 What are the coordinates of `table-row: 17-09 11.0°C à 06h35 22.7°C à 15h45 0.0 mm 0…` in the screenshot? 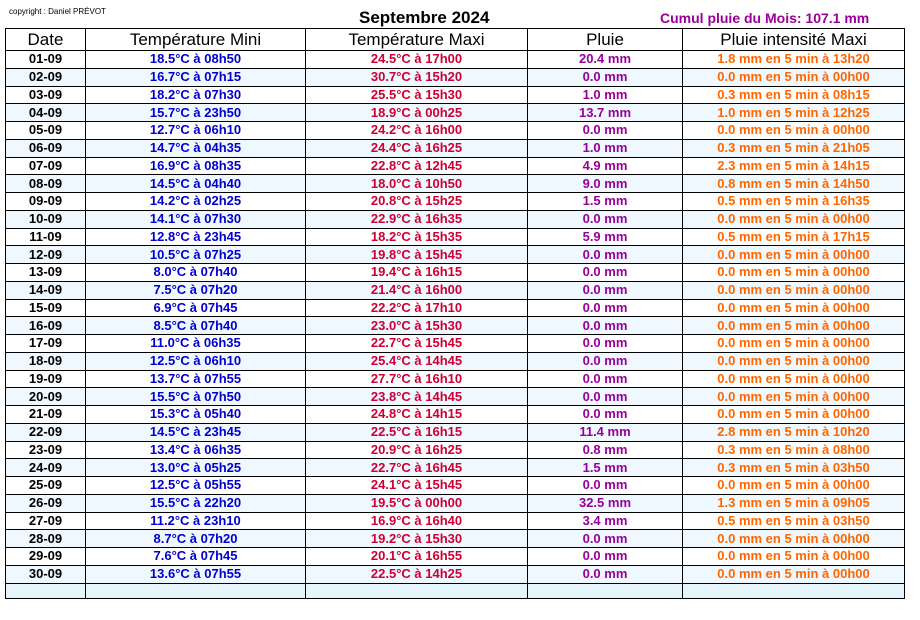 It's located at (455, 343).